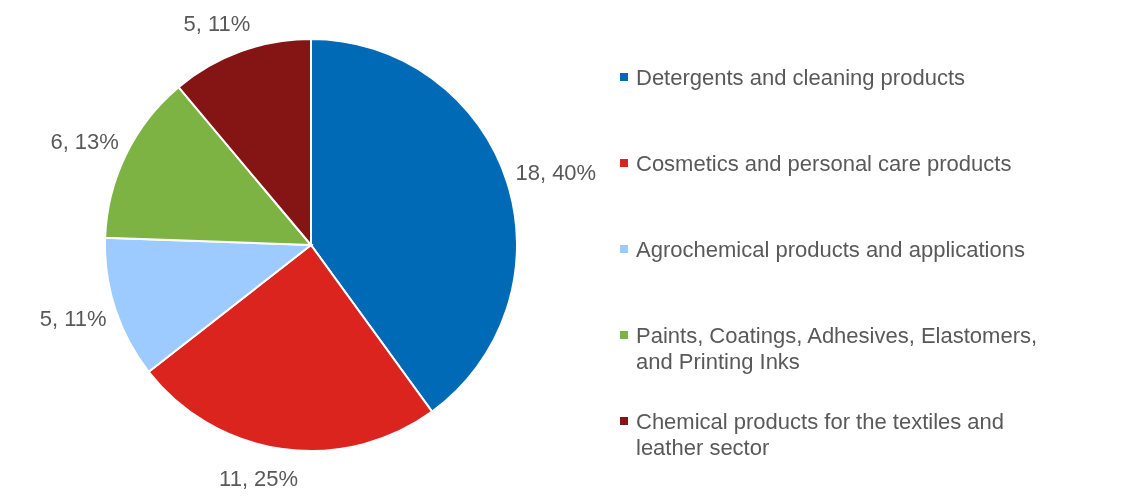 This screenshot has width=1127, height=498. Describe the element at coordinates (259, 479) in the screenshot. I see `data-label: 11, 25%` at that location.